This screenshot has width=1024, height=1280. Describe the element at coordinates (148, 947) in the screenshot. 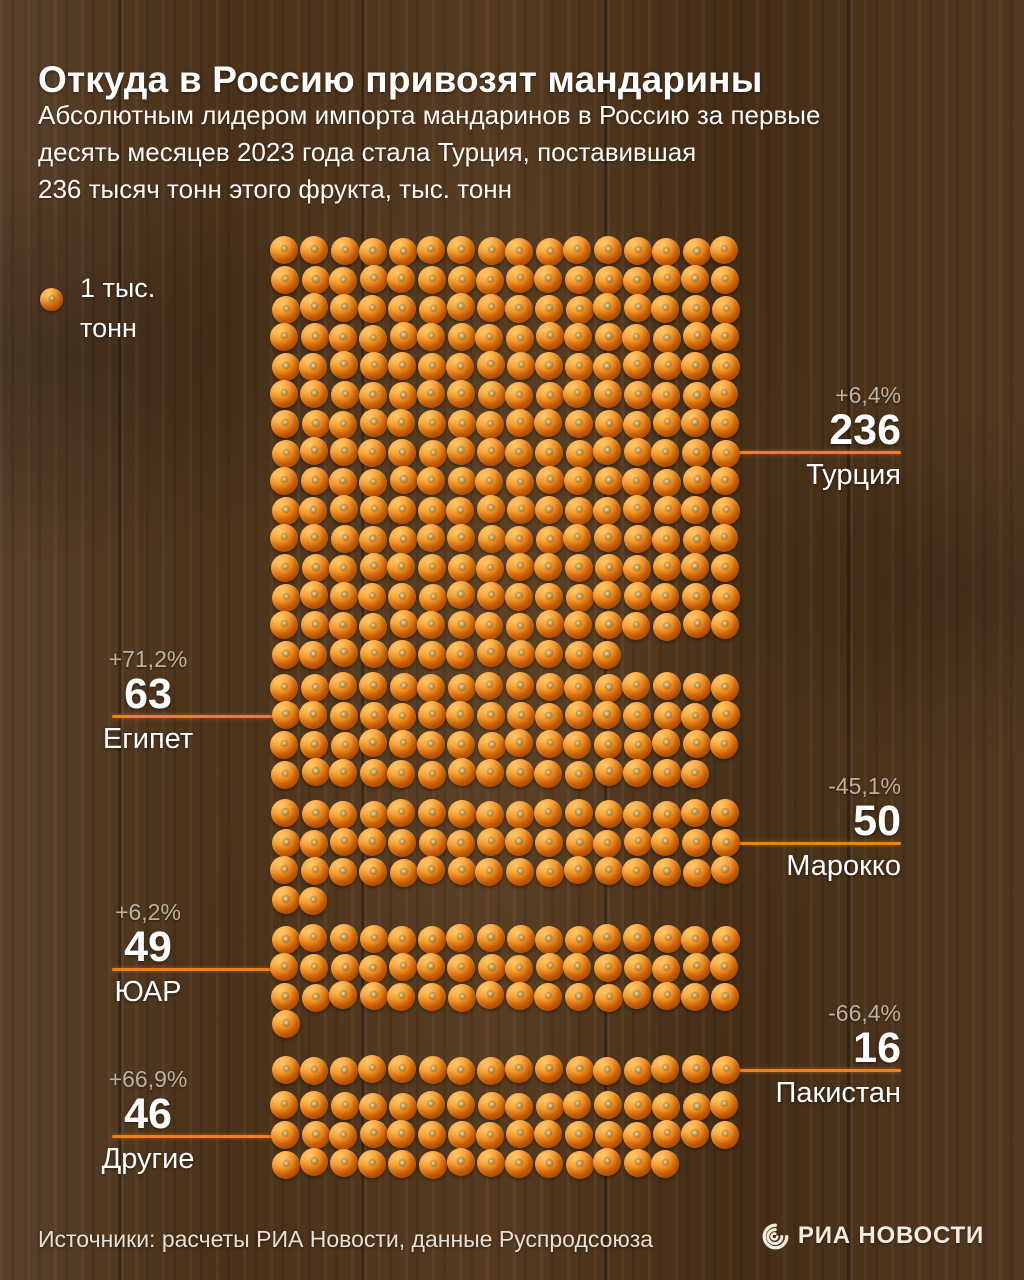

I see `series-value: 49` at that location.